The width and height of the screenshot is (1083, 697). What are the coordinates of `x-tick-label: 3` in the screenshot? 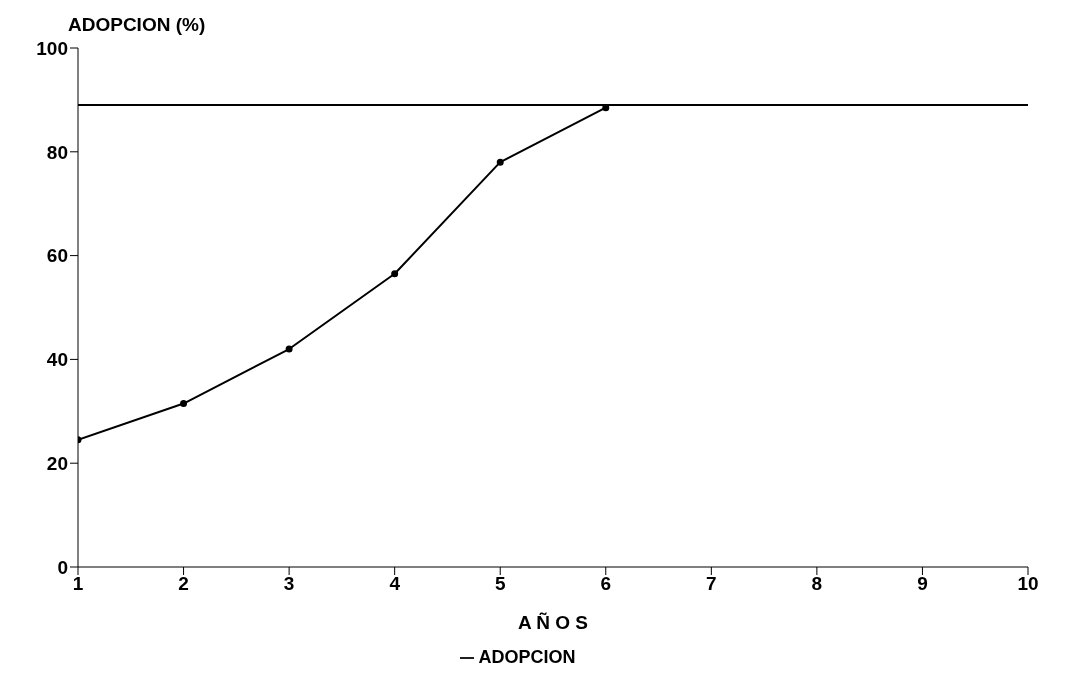 It's located at (289, 584).